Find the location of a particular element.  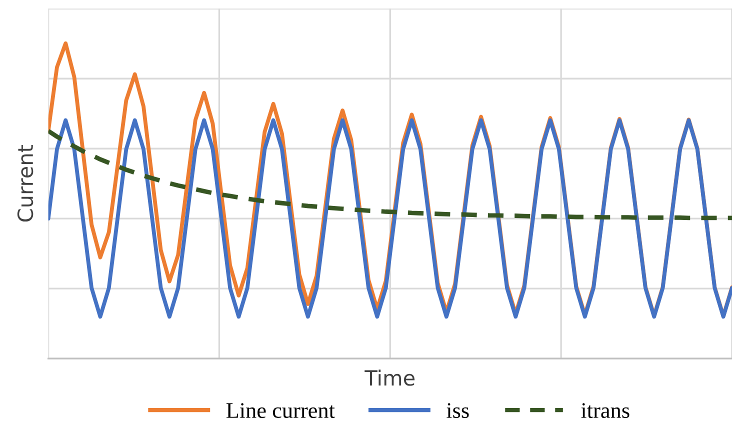

legend-label: iss is located at coordinates (457, 410).